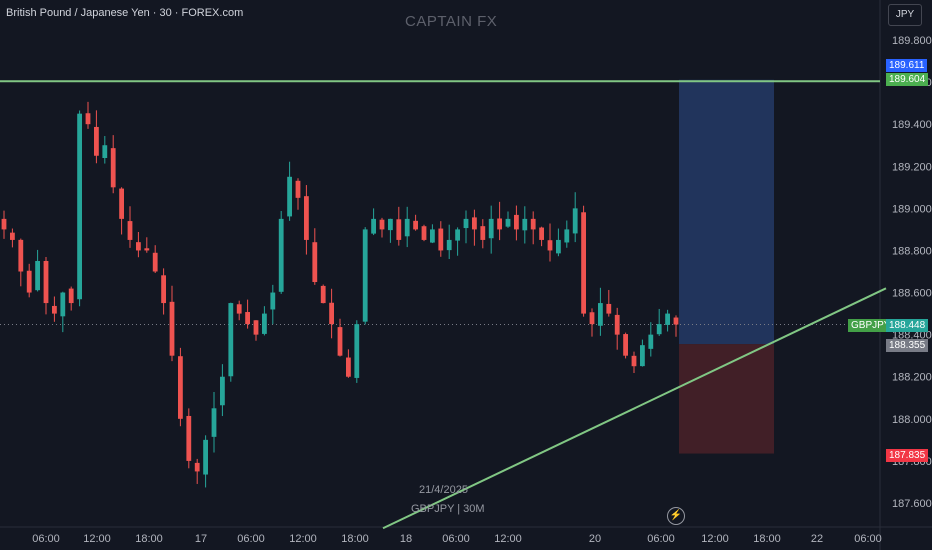 The height and width of the screenshot is (550, 932). What do you see at coordinates (912, 251) in the screenshot?
I see `y-tick-label: 188.800` at bounding box center [912, 251].